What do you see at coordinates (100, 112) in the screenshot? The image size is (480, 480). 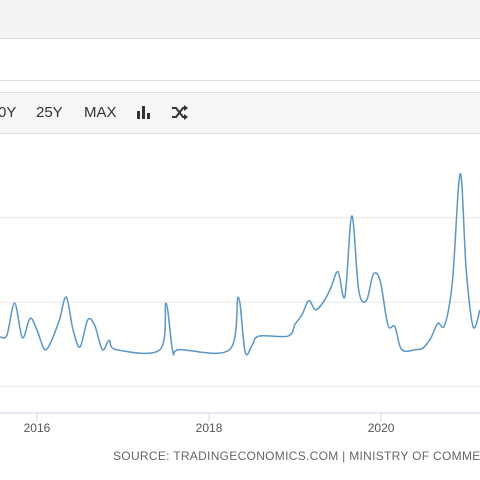 I see `range-button: MAX` at bounding box center [100, 112].